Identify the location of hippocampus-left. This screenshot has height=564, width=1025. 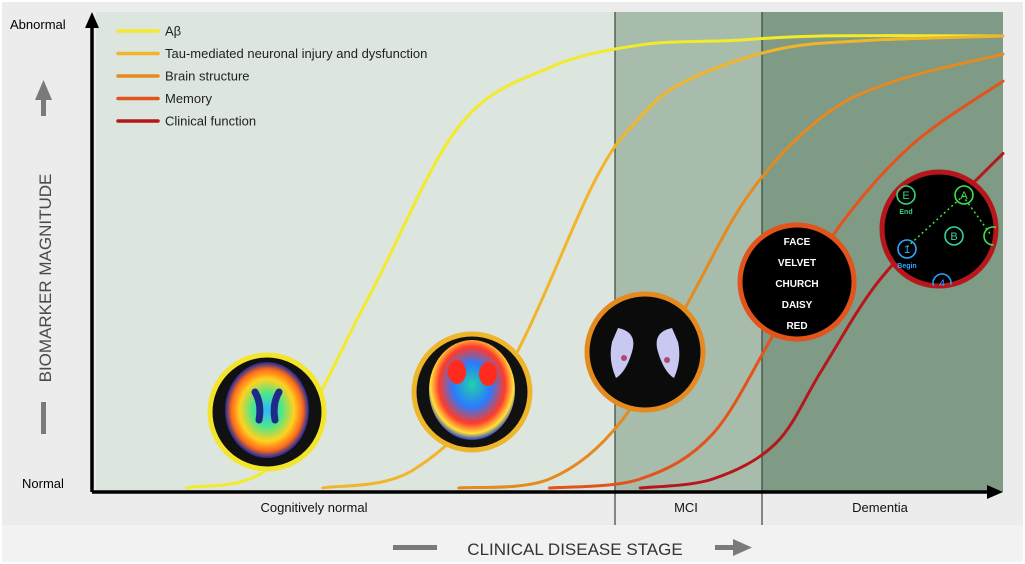
(622, 353).